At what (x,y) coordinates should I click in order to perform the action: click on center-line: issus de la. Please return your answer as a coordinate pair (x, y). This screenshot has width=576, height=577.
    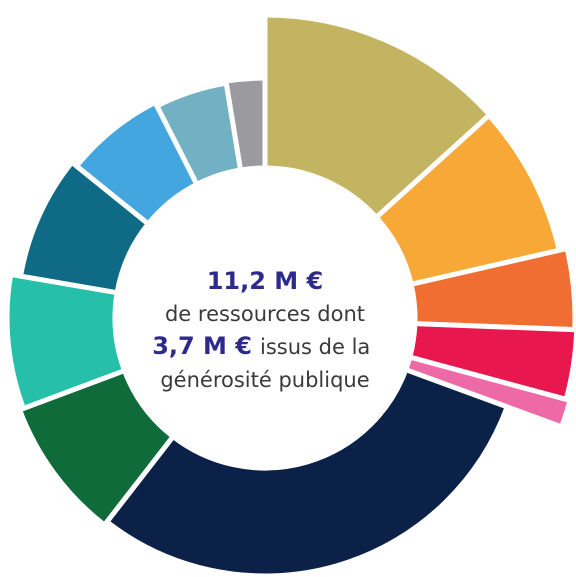
    Looking at the image, I should click on (315, 347).